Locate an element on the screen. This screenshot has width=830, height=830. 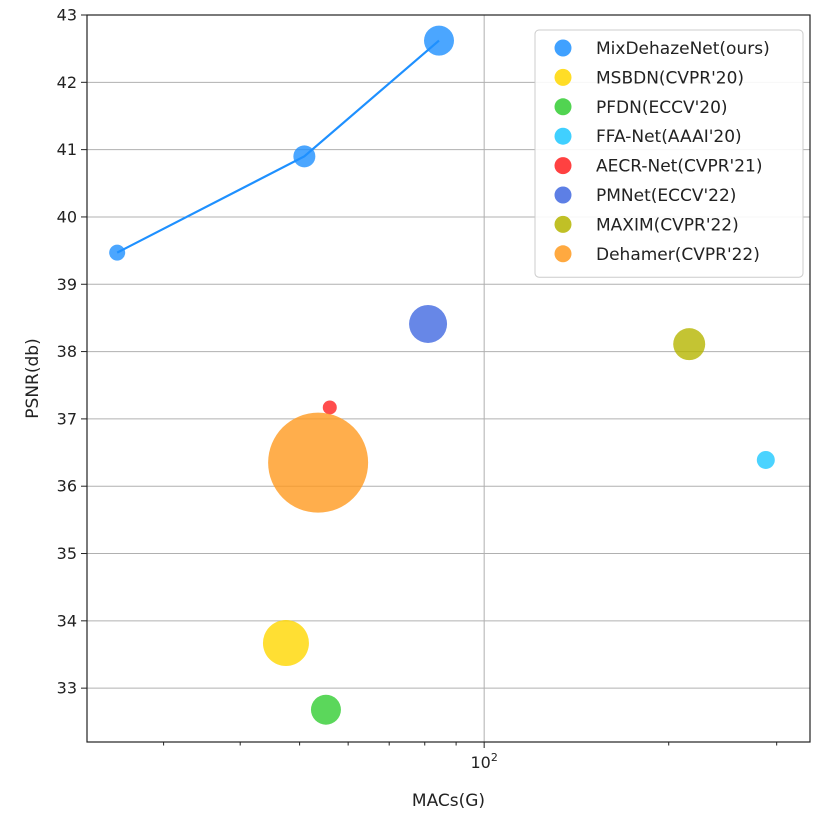
x-axis-ticks: 102 is located at coordinates (470, 757).